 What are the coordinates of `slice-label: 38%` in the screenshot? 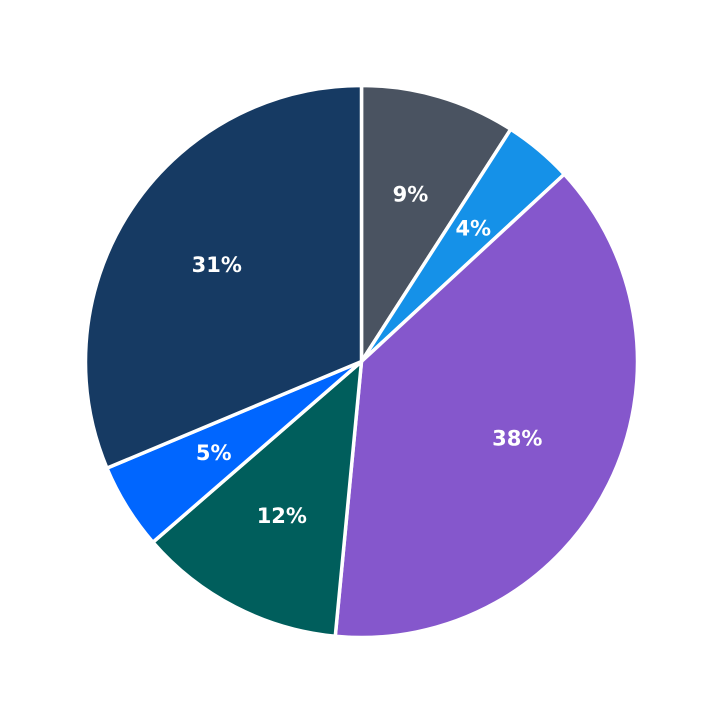 It's located at (517, 439).